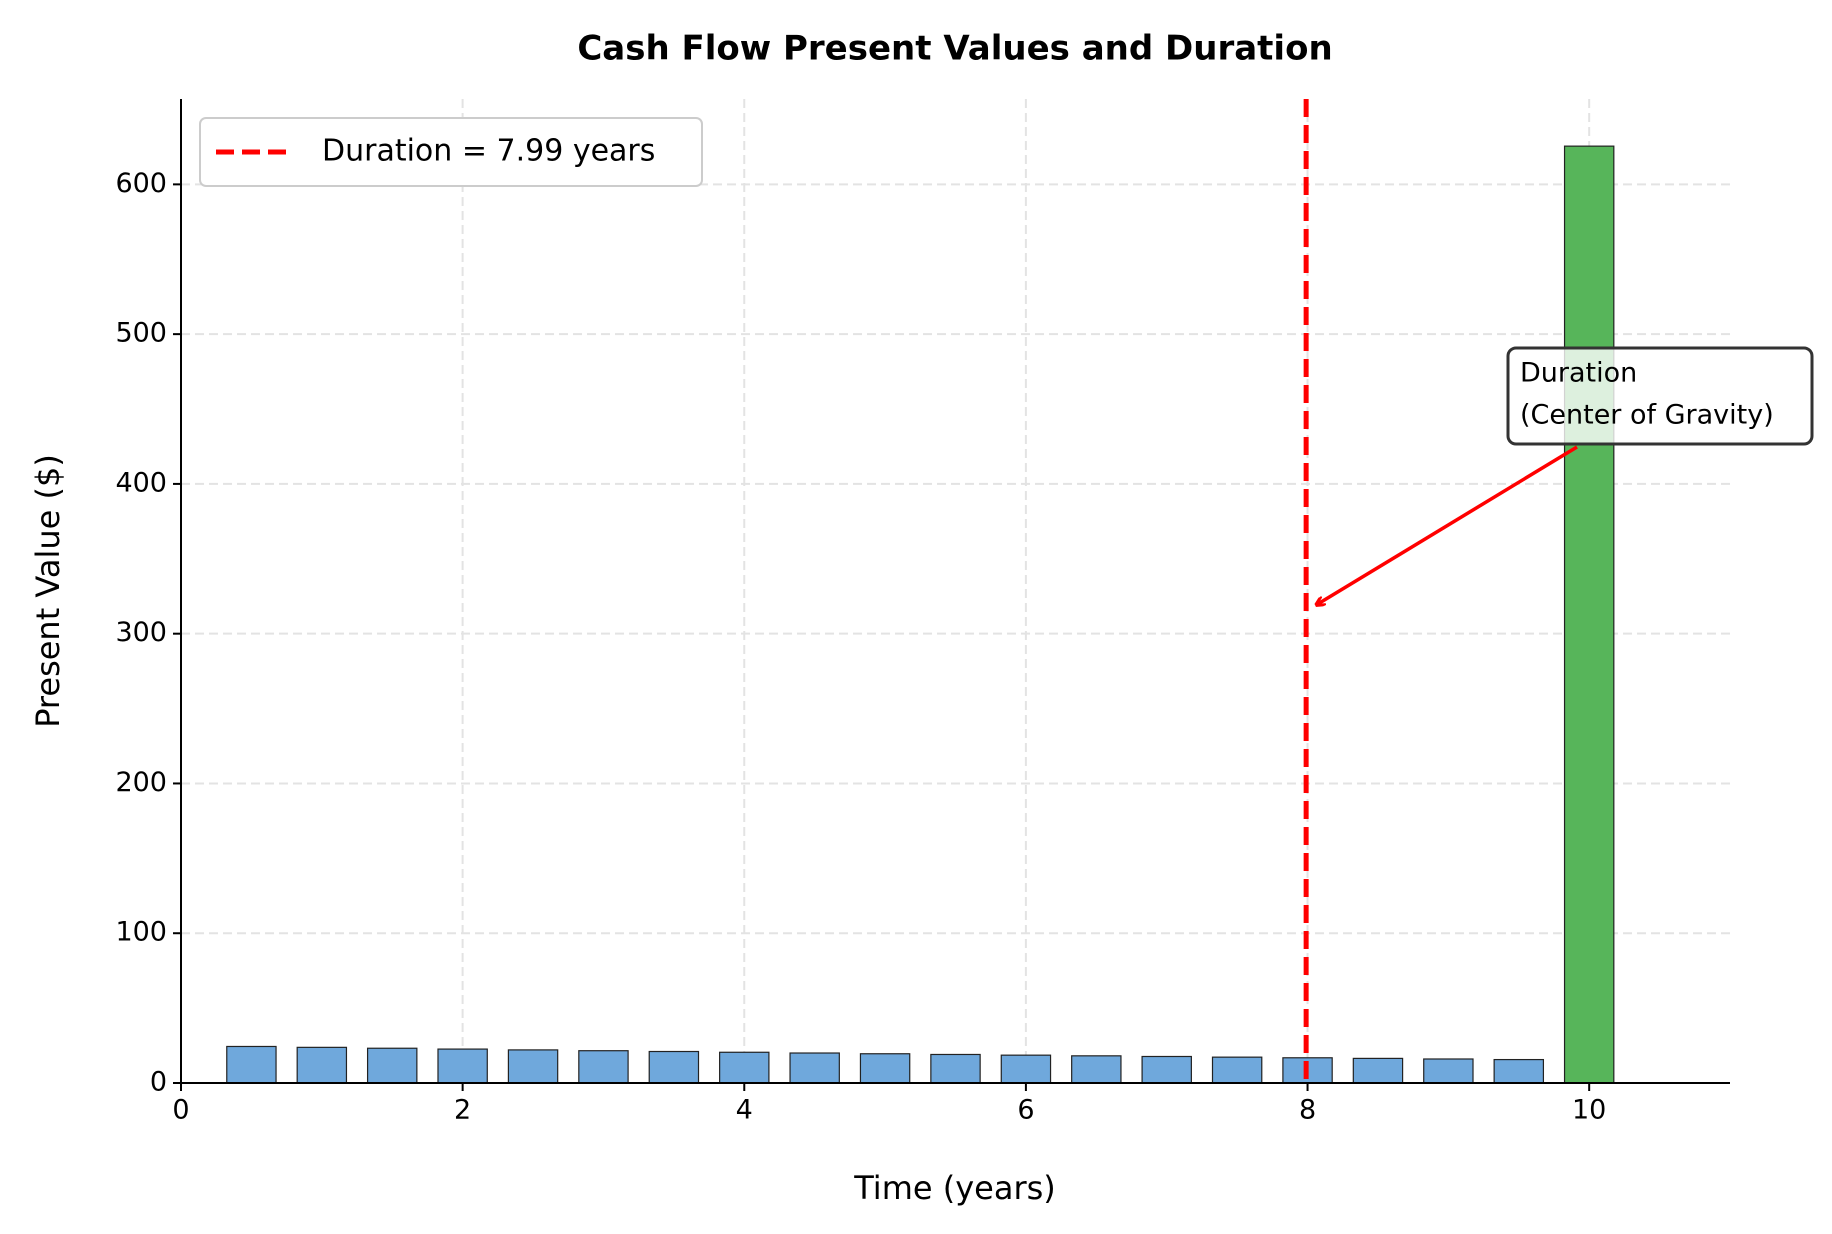 This screenshot has width=1832, height=1234. Describe the element at coordinates (744, 1110) in the screenshot. I see `x-tick-label: 4` at that location.